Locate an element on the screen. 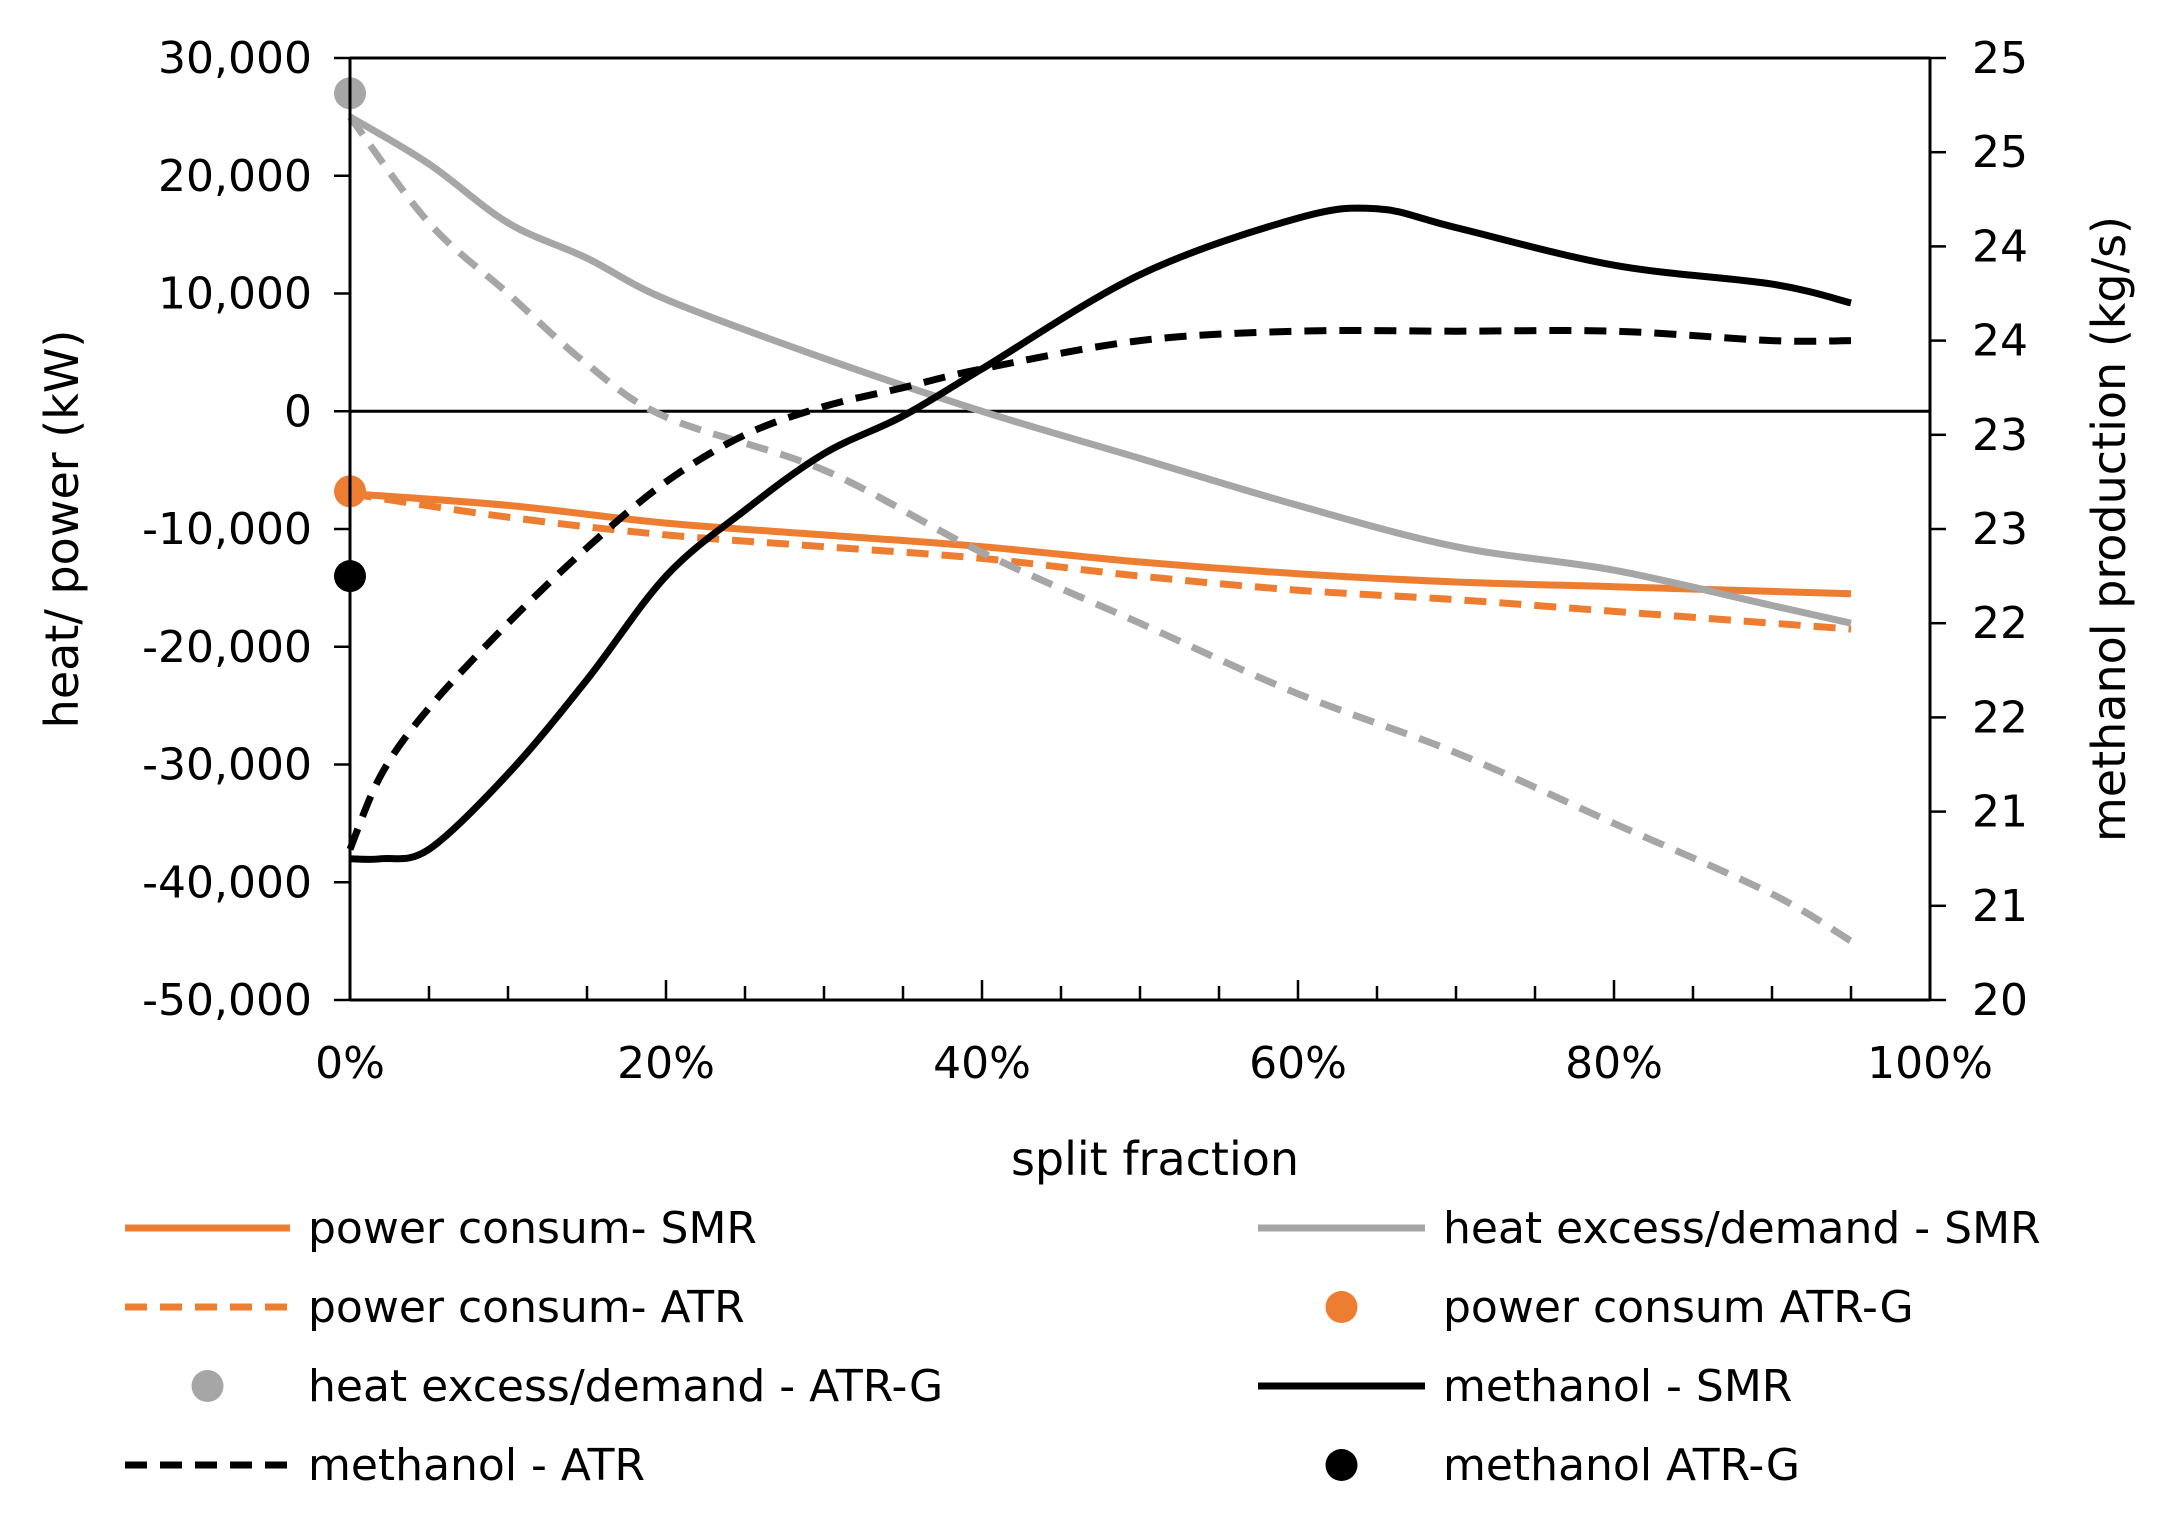  legend-item-methanol-atr: methanol - ATR is located at coordinates (385, 1465).